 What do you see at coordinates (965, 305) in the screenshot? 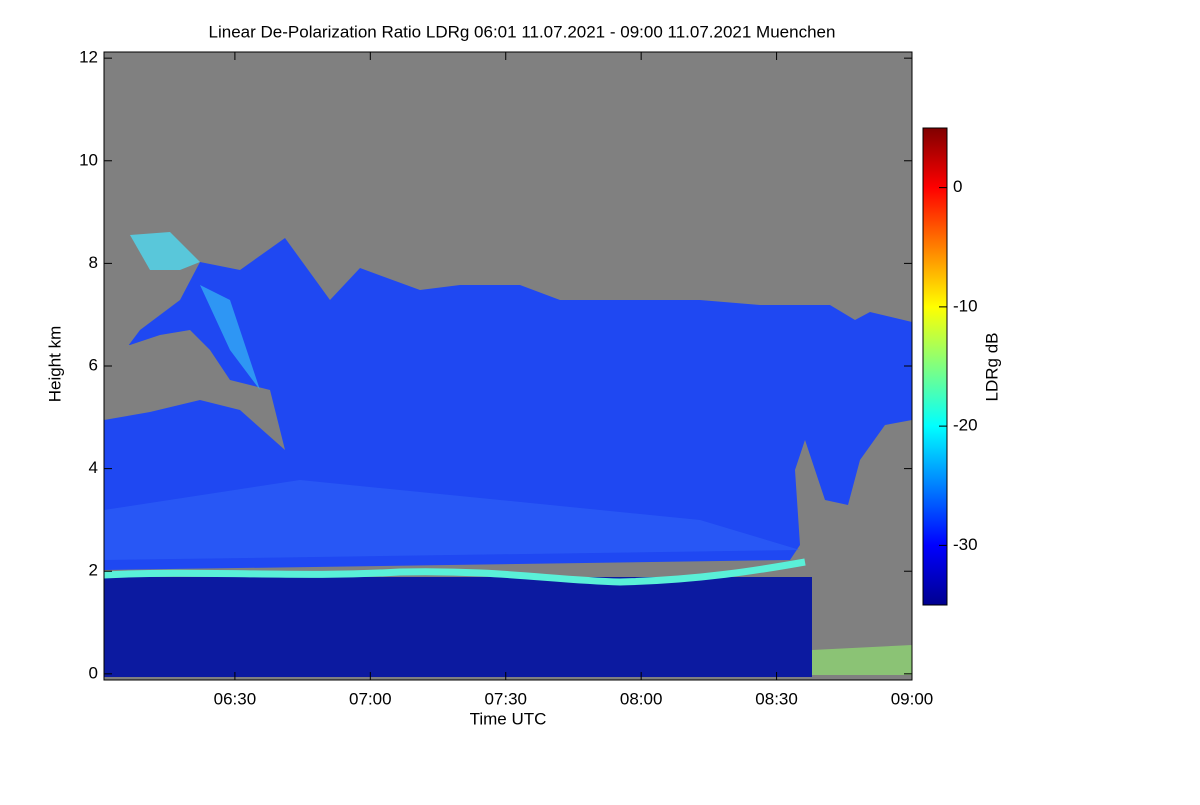
I see `colorbar-tick-label: -10` at bounding box center [965, 305].